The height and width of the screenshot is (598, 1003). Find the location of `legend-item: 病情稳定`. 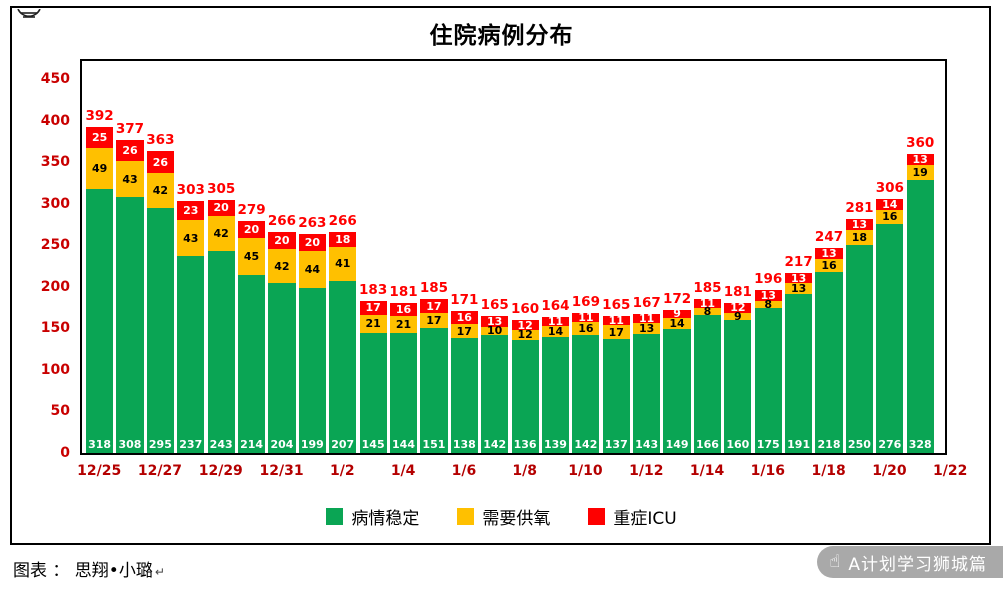

legend-item: 病情稳定 is located at coordinates (372, 516).